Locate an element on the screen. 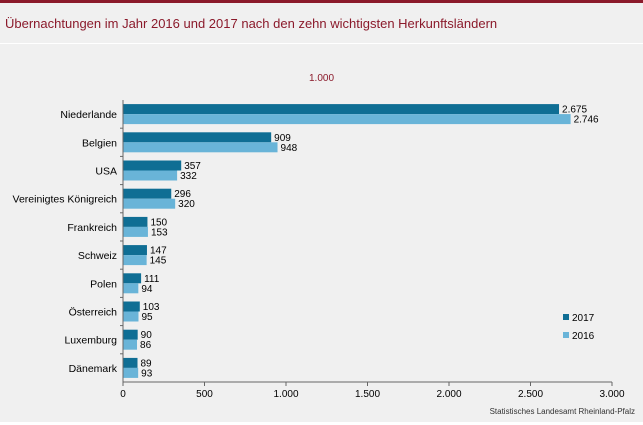  data-label: 86 is located at coordinates (146, 345).